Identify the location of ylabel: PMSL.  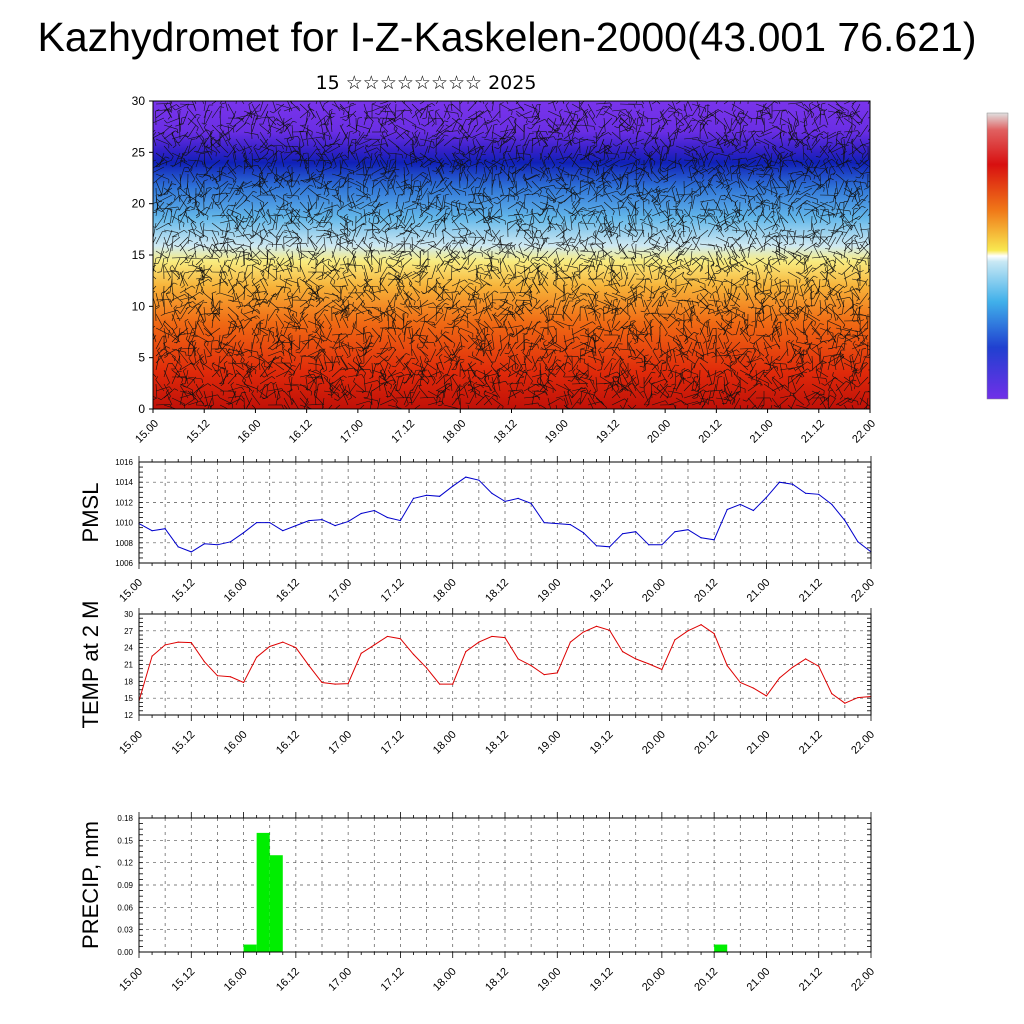
(90, 513).